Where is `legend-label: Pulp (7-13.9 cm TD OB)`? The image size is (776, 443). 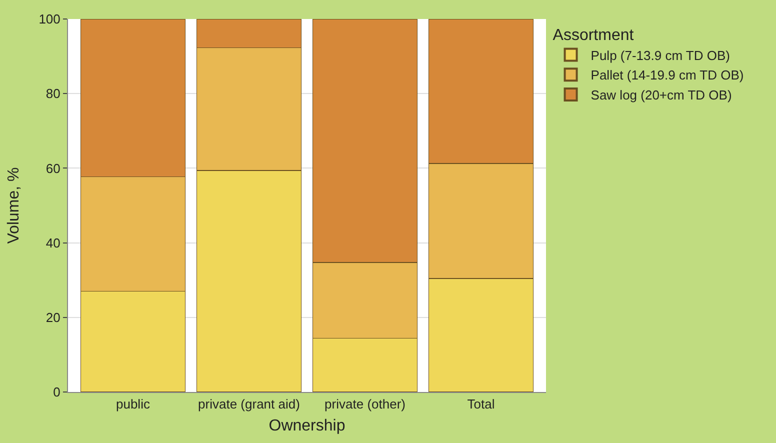 legend-label: Pulp (7-13.9 cm TD OB) is located at coordinates (660, 55).